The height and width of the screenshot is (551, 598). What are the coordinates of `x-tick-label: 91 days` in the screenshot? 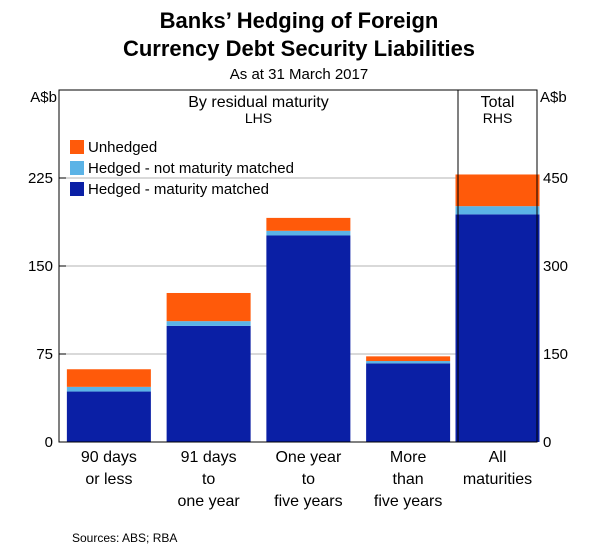 It's located at (209, 457).